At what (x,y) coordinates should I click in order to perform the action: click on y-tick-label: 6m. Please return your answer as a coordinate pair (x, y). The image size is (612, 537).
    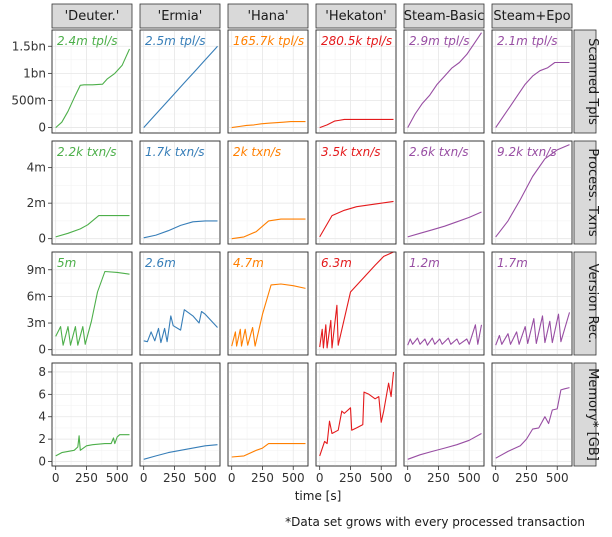
    Looking at the image, I should click on (36, 296).